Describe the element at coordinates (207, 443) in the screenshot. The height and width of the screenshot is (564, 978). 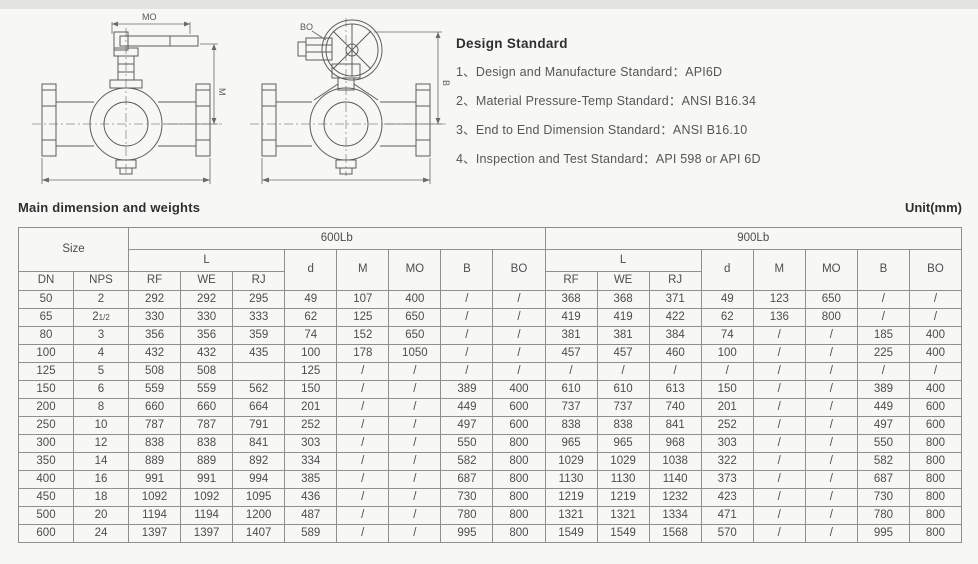
I see `cell-value: 838` at that location.